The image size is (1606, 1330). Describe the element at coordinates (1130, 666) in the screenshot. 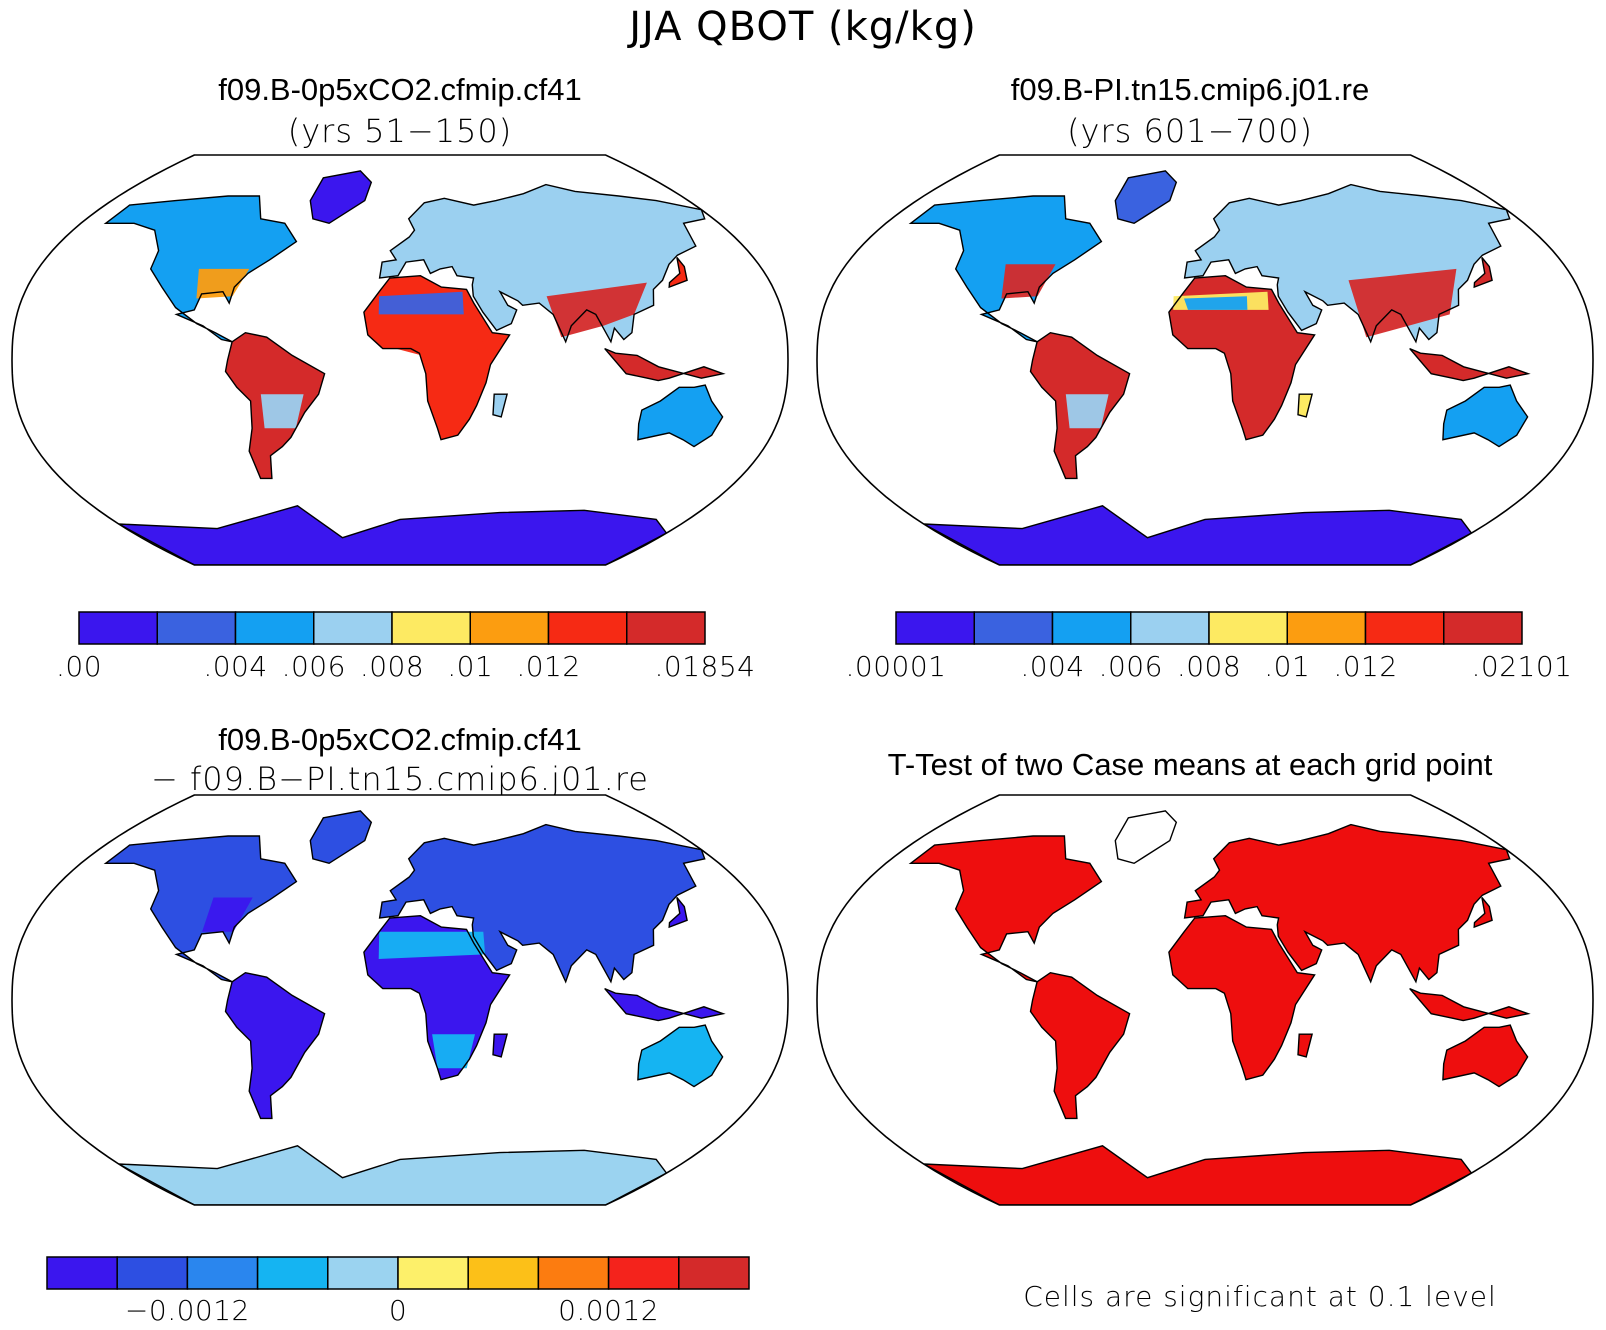

I see `colorbar-tick-label: .006` at that location.